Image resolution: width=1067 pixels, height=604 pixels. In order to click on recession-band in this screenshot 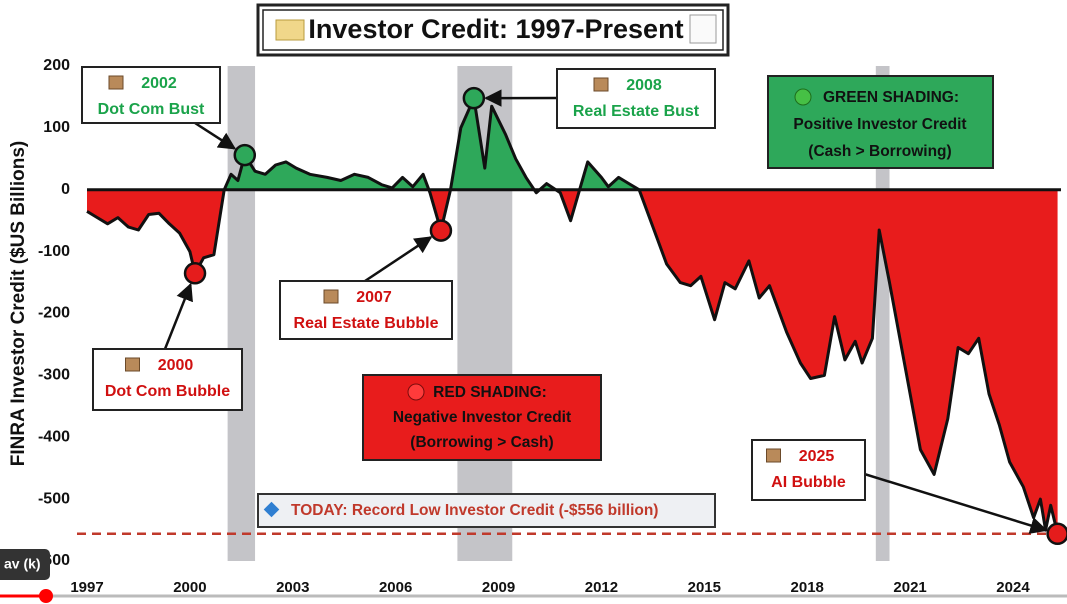, I will do `click(241, 313)`.